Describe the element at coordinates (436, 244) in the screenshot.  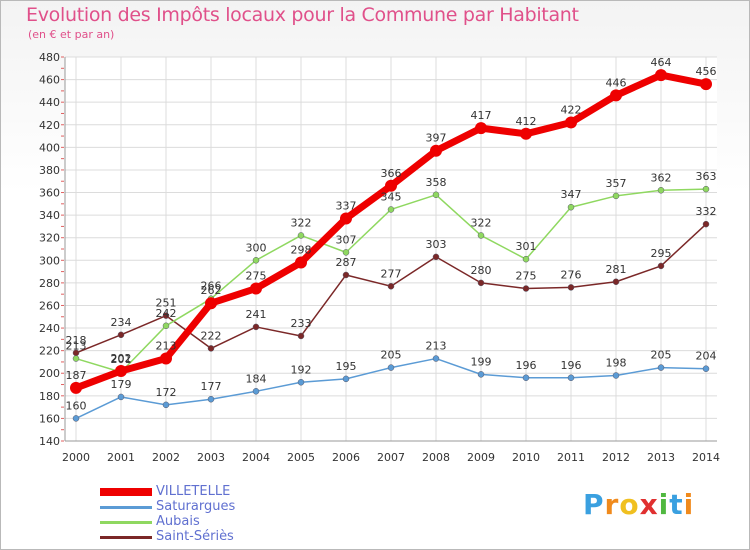
I see `data-label: 303` at that location.